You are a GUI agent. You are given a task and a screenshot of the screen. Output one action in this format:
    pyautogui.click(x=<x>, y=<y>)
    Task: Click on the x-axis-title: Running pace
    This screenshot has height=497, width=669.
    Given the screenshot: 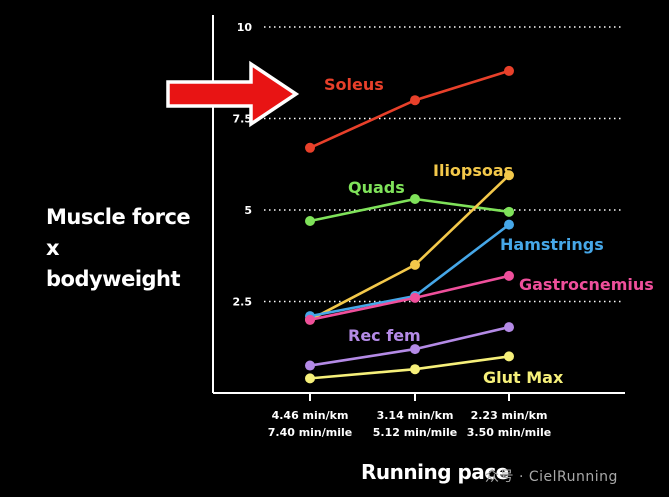 What is the action you would take?
    pyautogui.click(x=435, y=472)
    